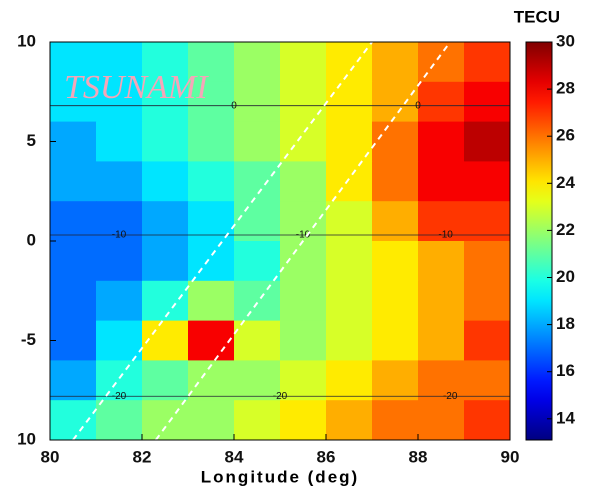 This screenshot has height=490, width=614. I want to click on x-tick-label: 90, so click(510, 456).